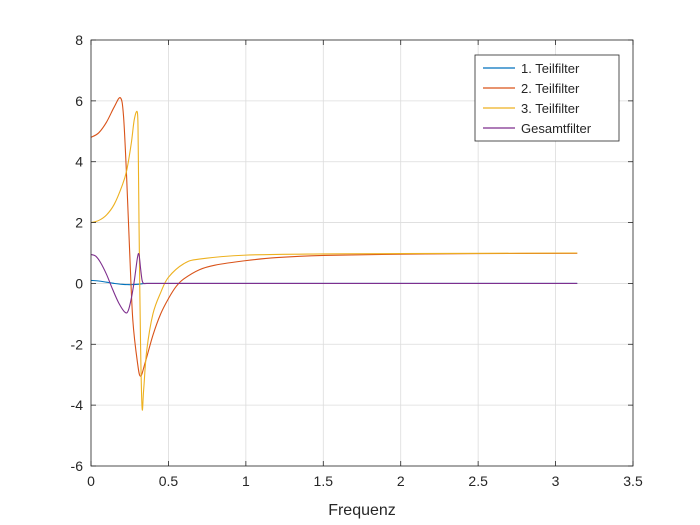  What do you see at coordinates (79, 162) in the screenshot?
I see `y-tick-label: 4` at bounding box center [79, 162].